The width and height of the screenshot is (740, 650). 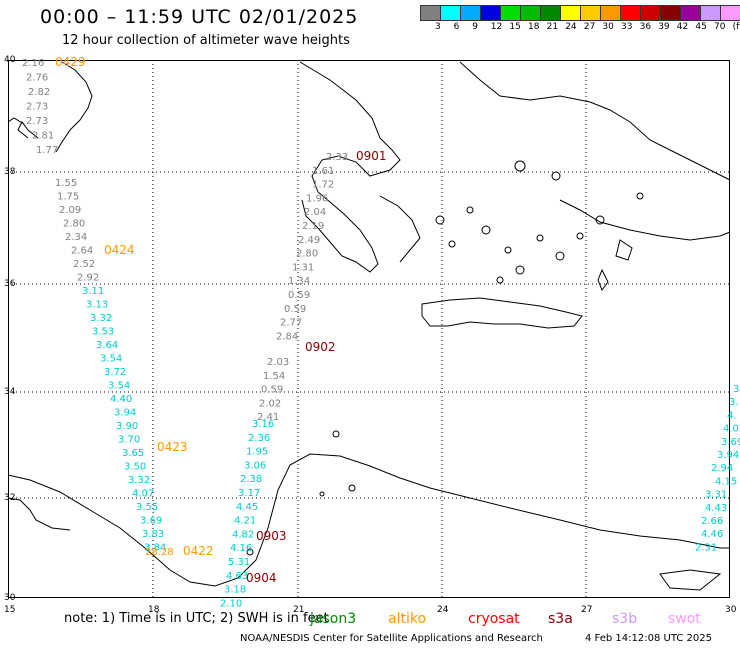 I want to click on pass-id-label: 0904, so click(x=261, y=578).